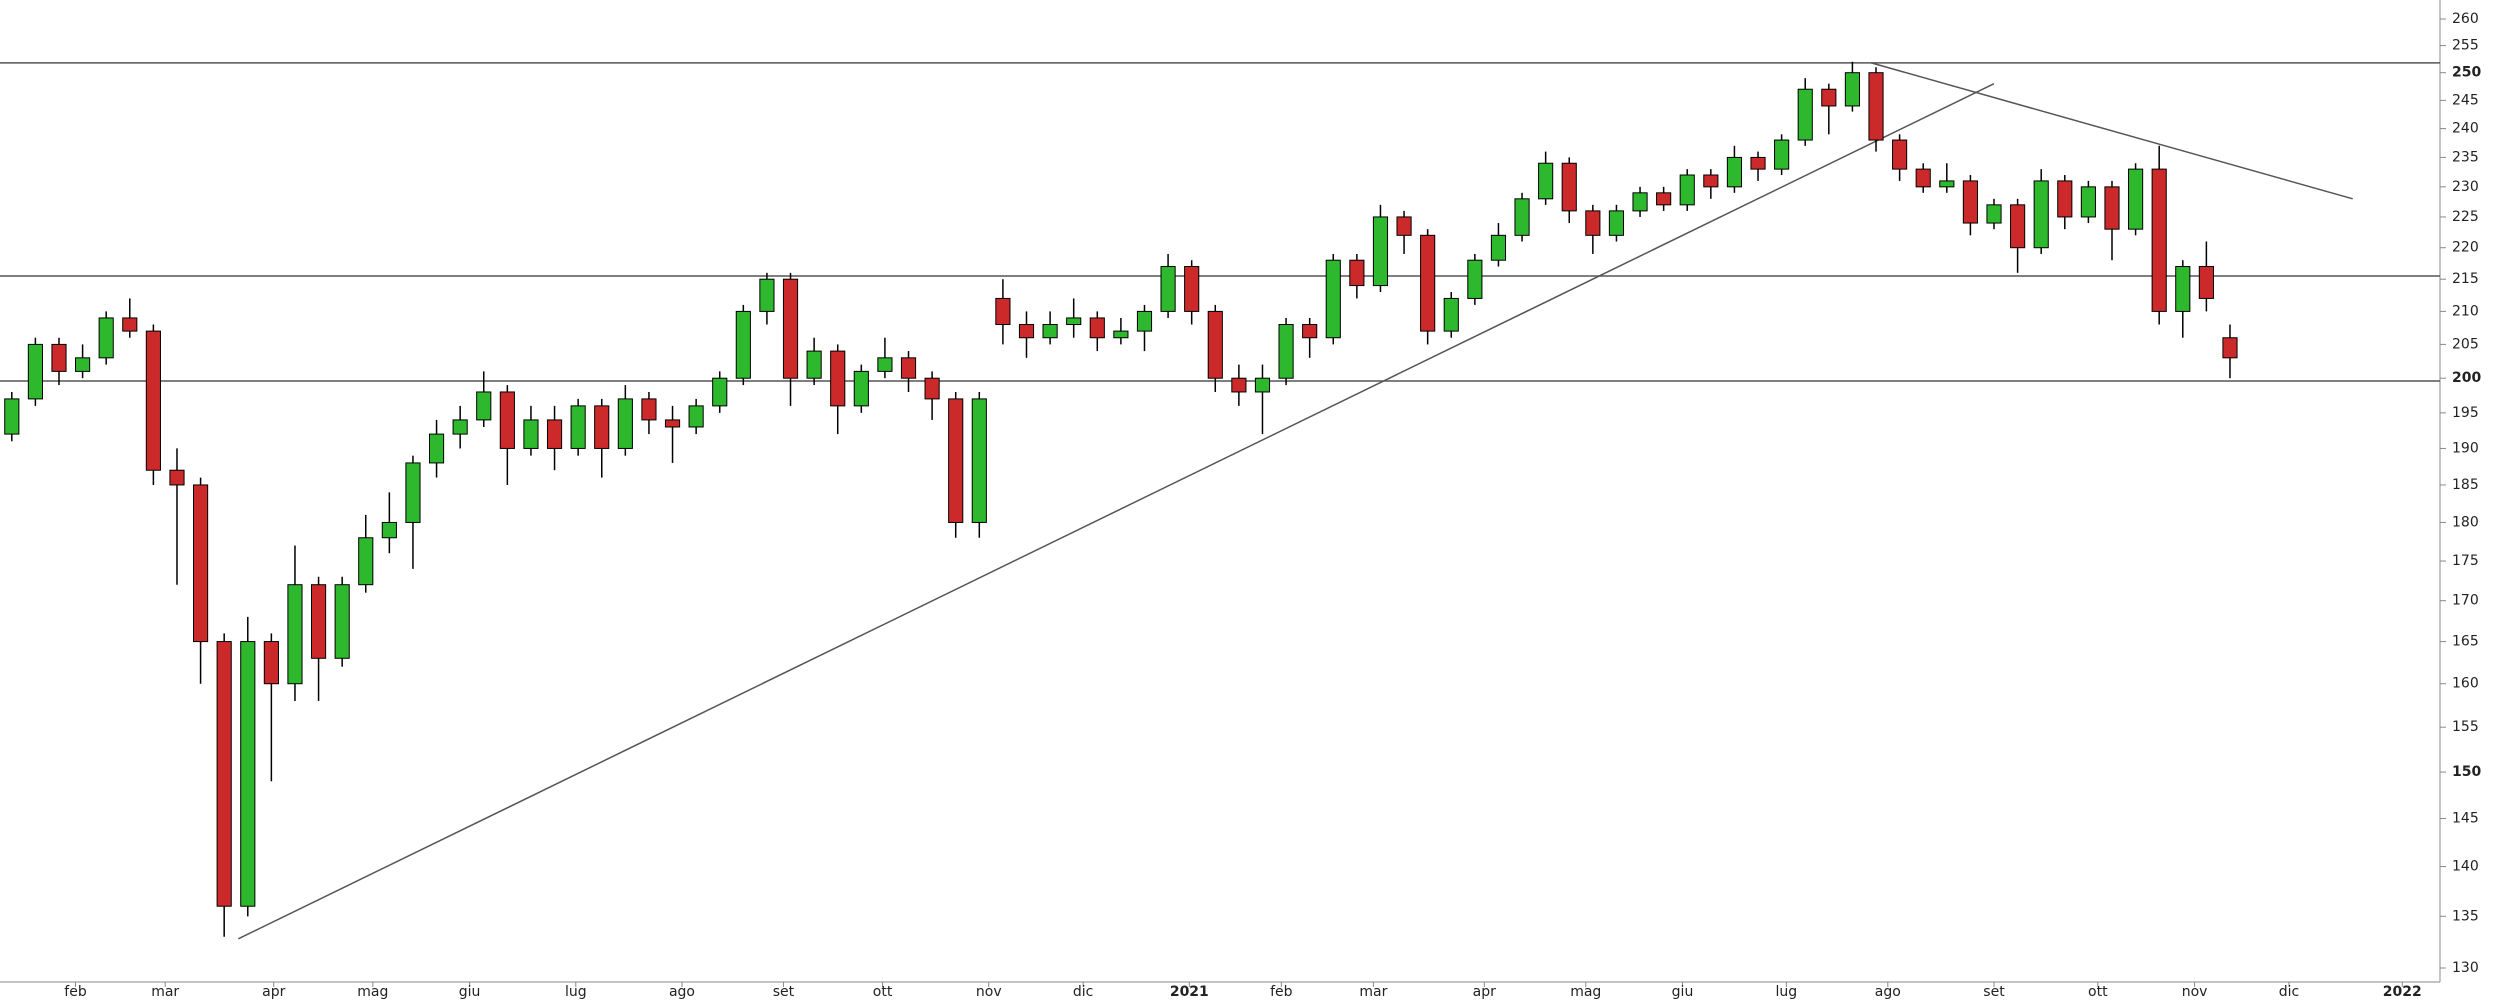 This screenshot has height=1000, width=2500. I want to click on y-tick-label: 205, so click(2465, 344).